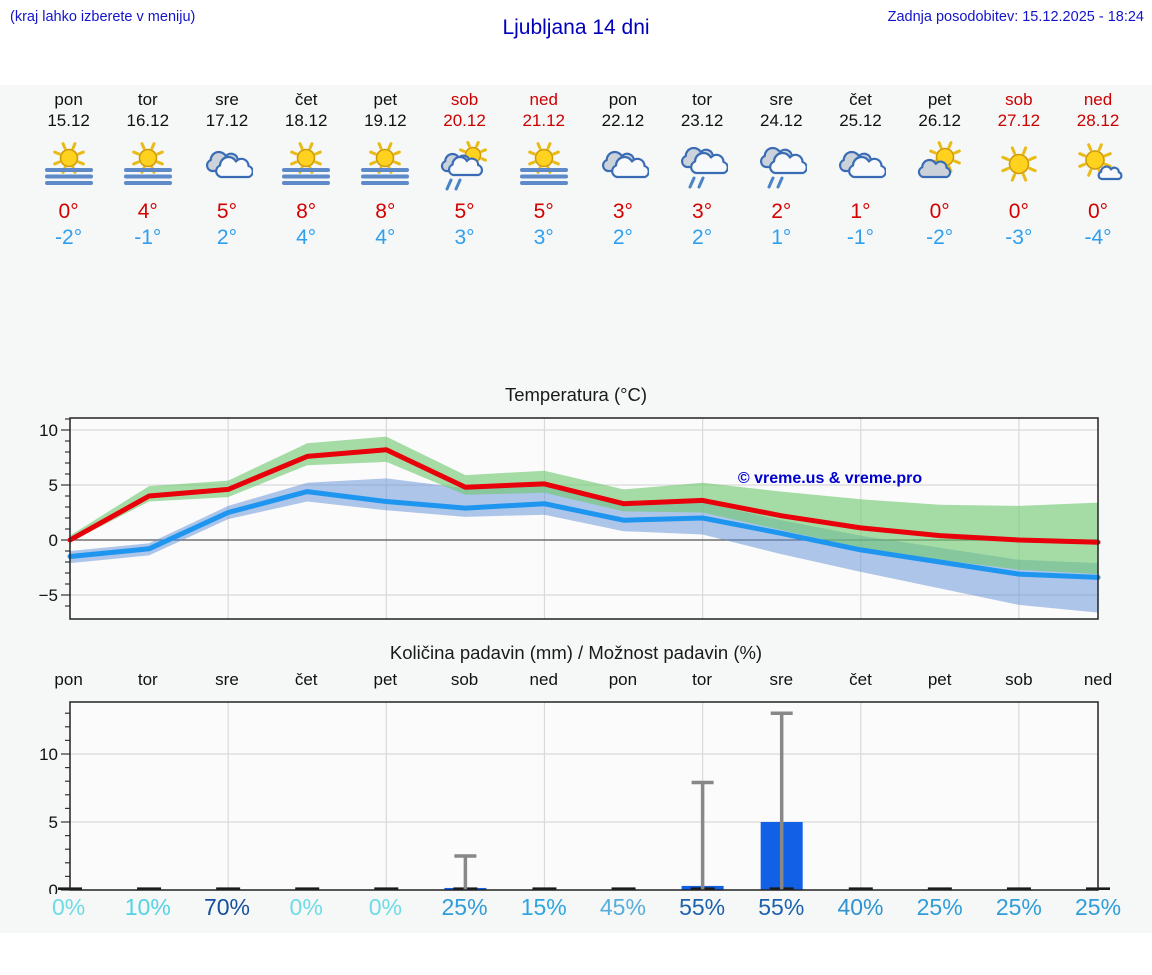  I want to click on day-forecast: ned 21.12 5° 3°, so click(543, 168).